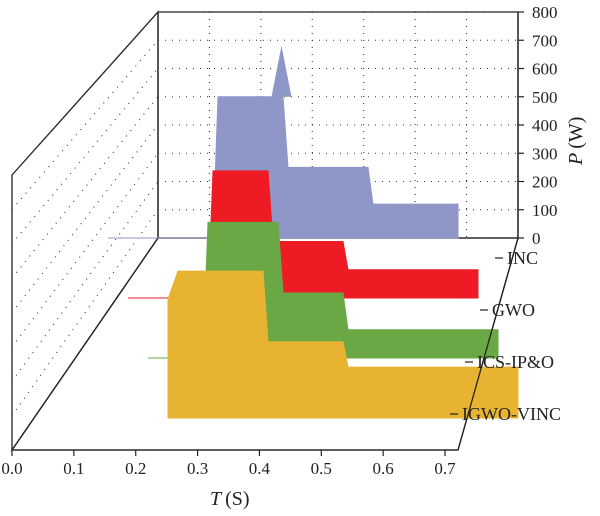 This screenshot has width=600, height=516. Describe the element at coordinates (383, 468) in the screenshot. I see `x-tick-label: 0.6` at that location.